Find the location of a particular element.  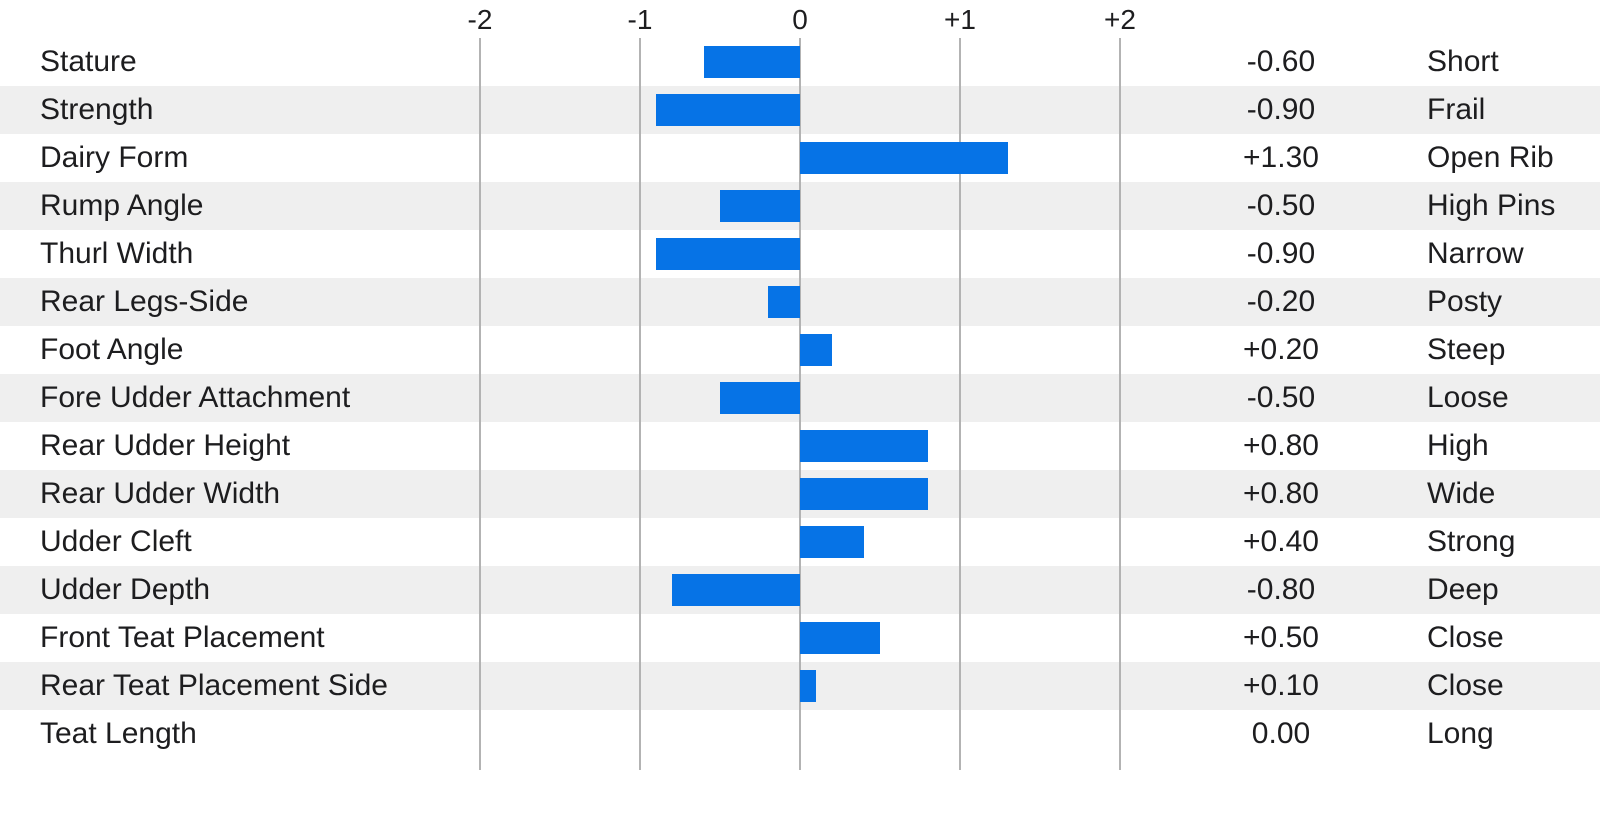

trait-descriptor: Frail is located at coordinates (1456, 109).